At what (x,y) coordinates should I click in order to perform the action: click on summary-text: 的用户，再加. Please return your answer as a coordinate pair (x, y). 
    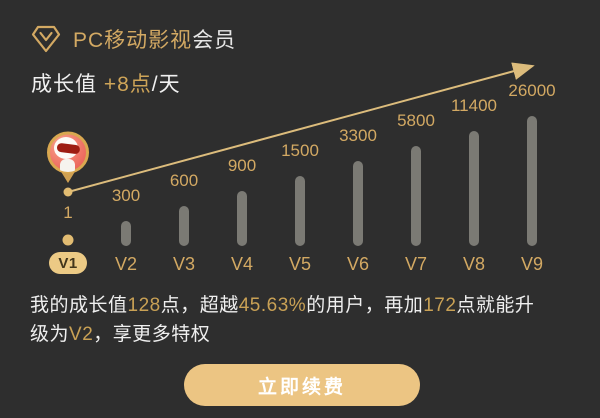
    Looking at the image, I should click on (365, 305).